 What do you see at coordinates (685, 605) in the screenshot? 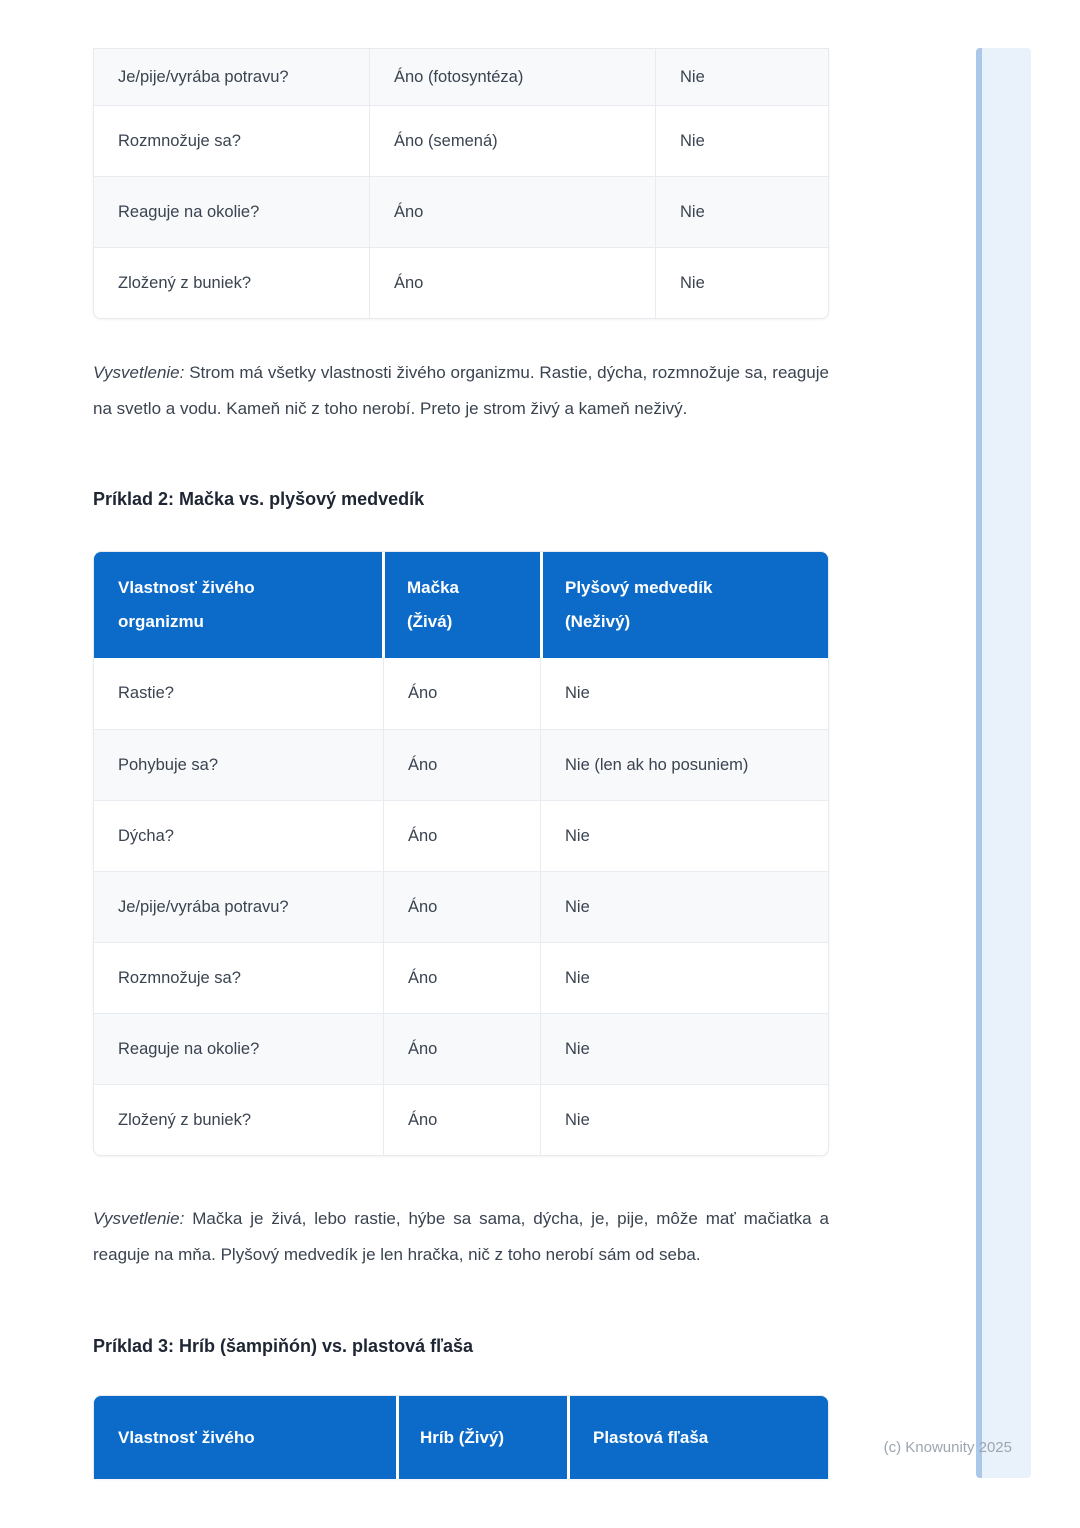
I see `header-cell-nonliving: Plyšový medvedík (Neživý)` at bounding box center [685, 605].